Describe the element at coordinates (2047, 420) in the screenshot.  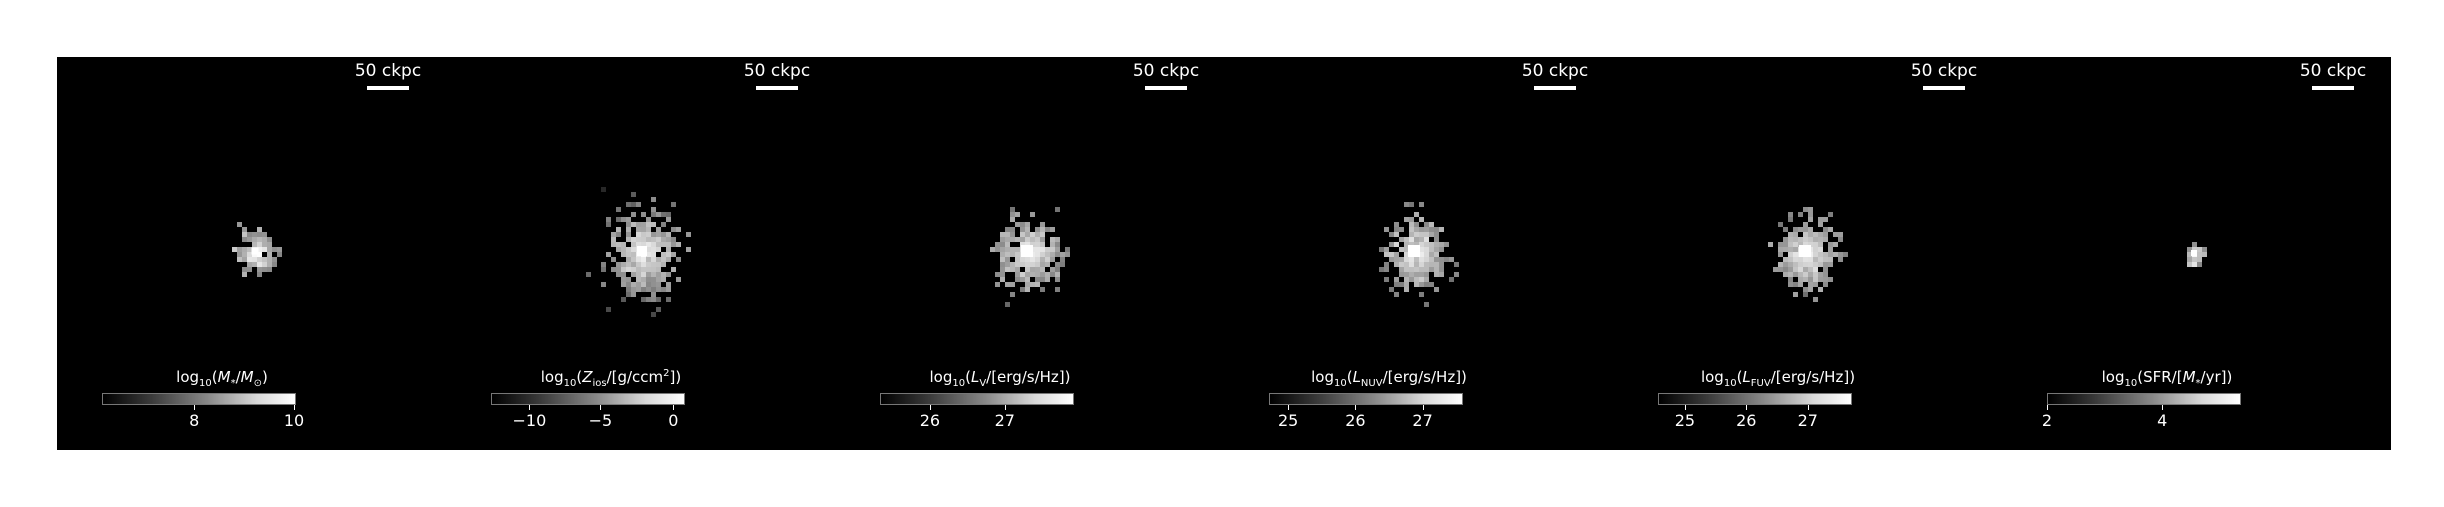
I see `colorbar-tick-label: 2` at that location.